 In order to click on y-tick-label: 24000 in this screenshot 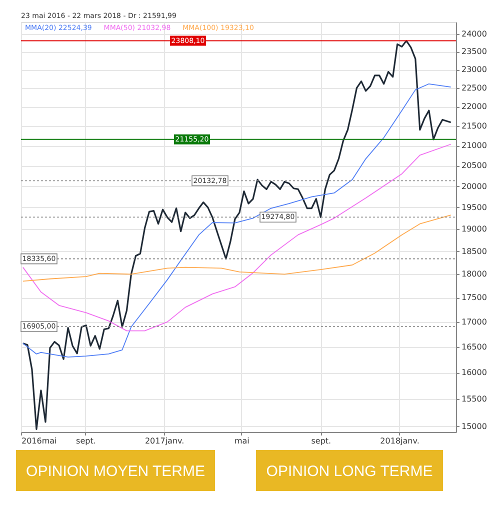, I will do `click(474, 34)`.